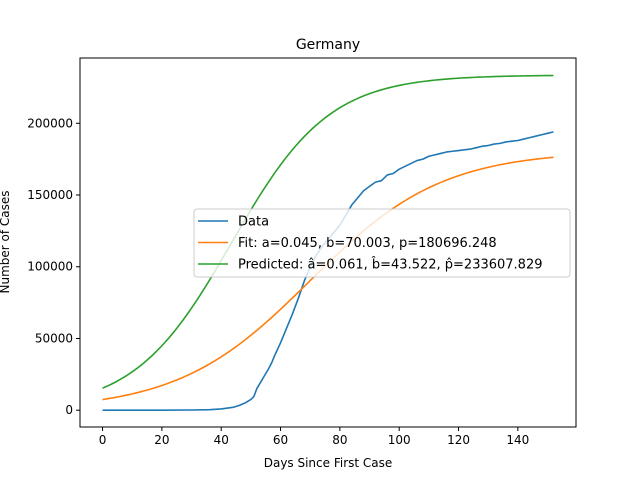 The image size is (640, 480). What do you see at coordinates (6, 241) in the screenshot?
I see `y-axis-label: Number of Cases` at bounding box center [6, 241].